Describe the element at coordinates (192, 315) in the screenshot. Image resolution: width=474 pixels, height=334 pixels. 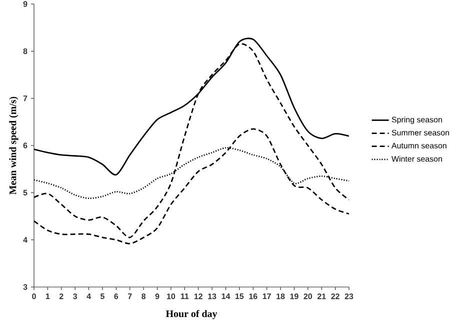
I see `x-axis-title: Hour of day` at that location.